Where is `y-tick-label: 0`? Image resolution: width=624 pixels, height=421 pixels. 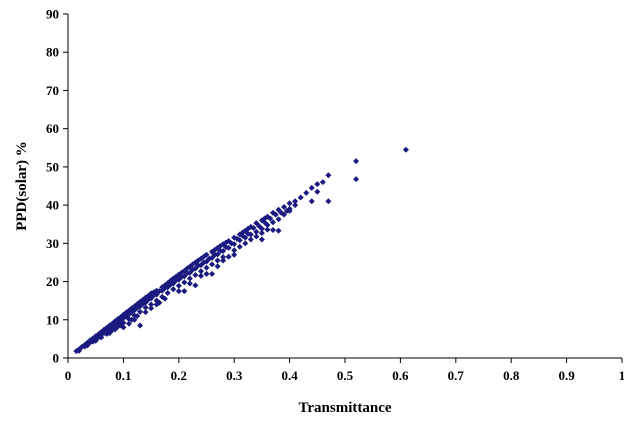 y-tick-label: 0 is located at coordinates (56, 358).